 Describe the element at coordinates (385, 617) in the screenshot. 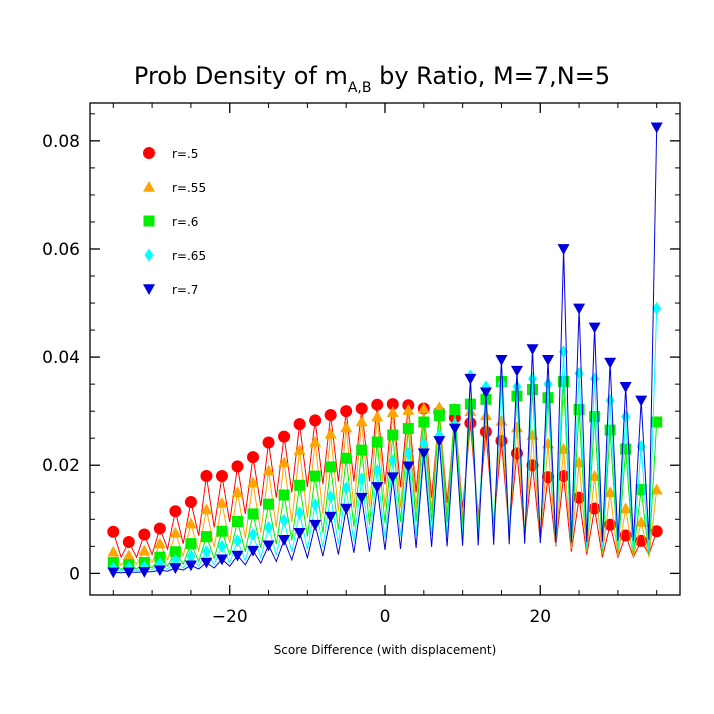

I see `x-tick-label: 0` at that location.